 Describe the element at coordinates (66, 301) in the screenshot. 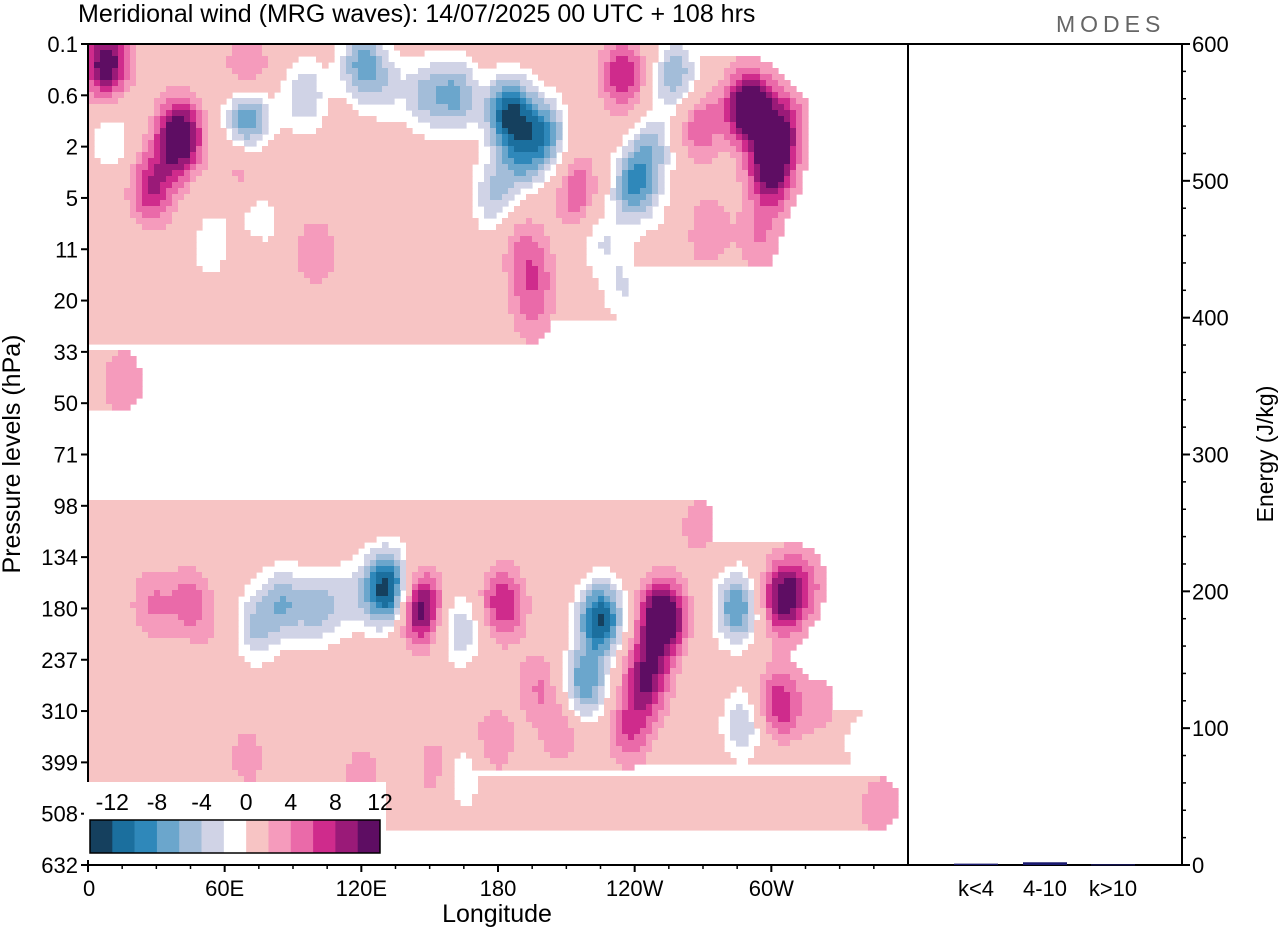

I see `pressure-tick-label: 20` at that location.